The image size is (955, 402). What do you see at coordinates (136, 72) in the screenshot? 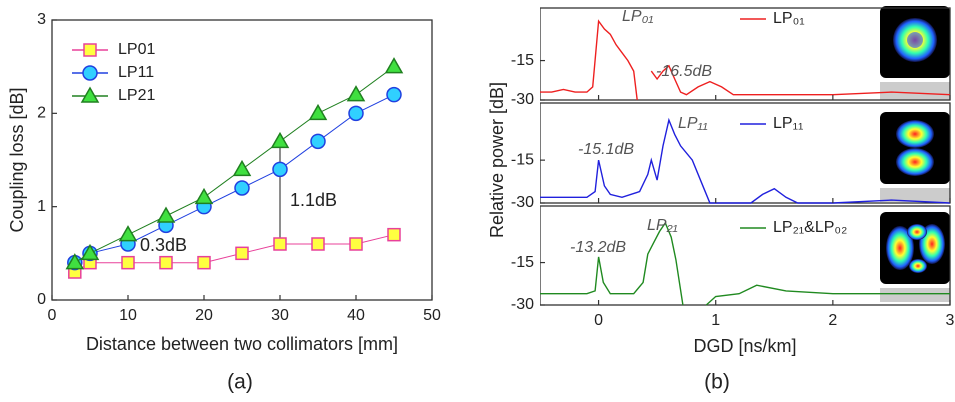
I see `legend-label: LP11` at bounding box center [136, 72].